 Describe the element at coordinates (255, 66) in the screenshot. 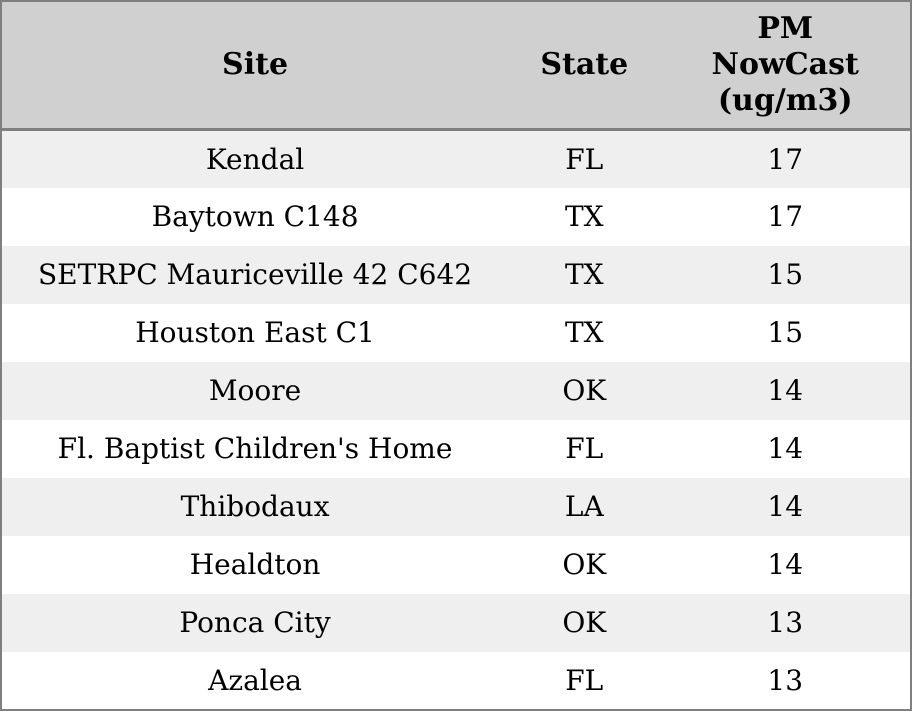

I see `column-header-site: Site` at that location.